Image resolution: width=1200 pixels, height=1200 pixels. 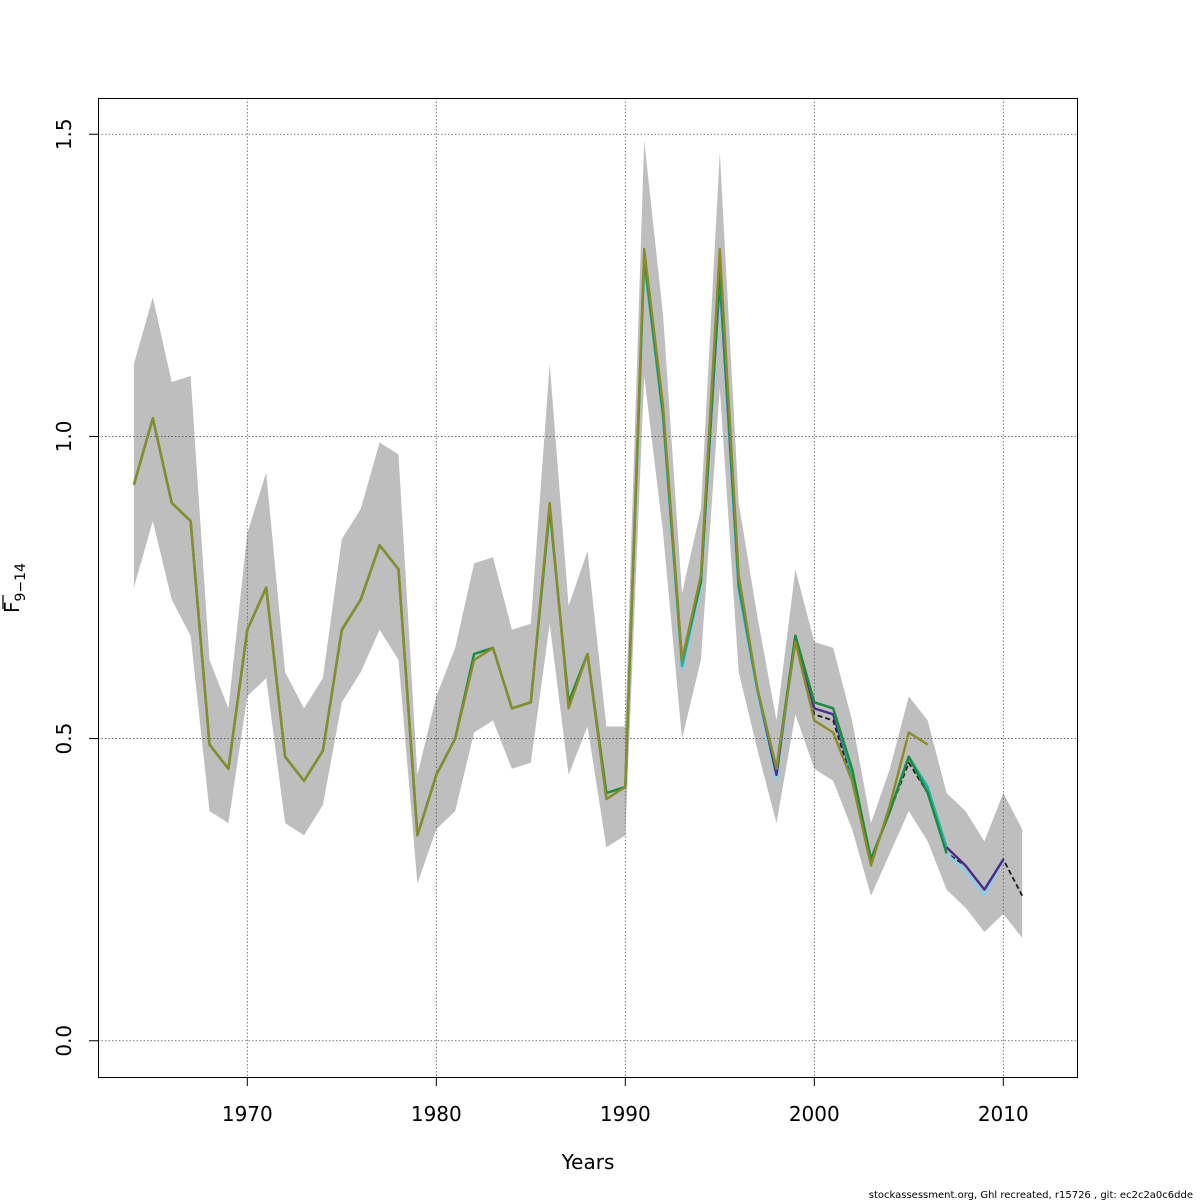 I want to click on y-axis-title: F9−14, so click(x=14, y=588).